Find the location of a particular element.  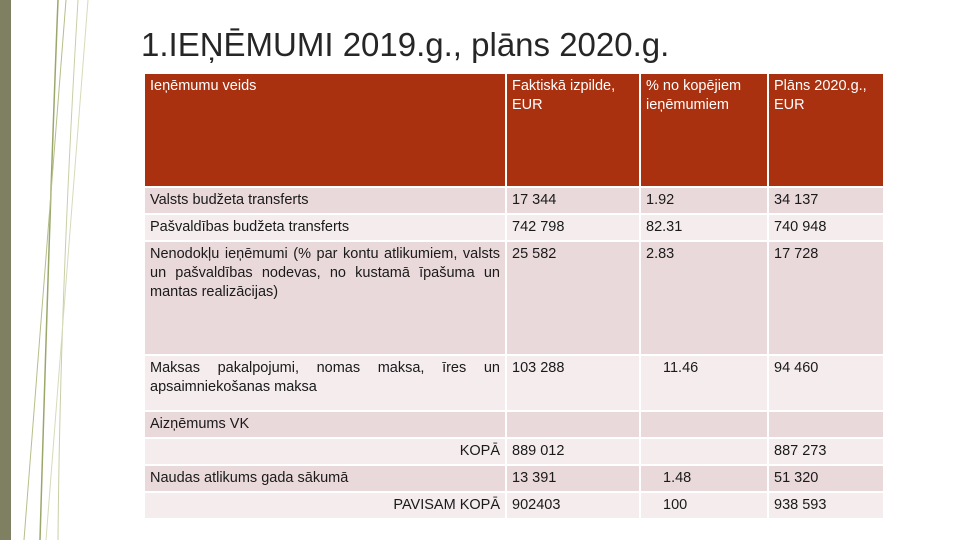

cell-actual: 25 582 is located at coordinates (573, 298).